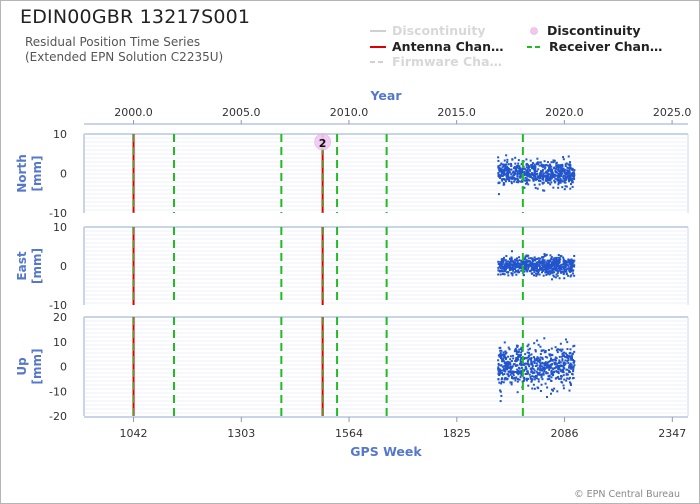 This screenshot has width=700, height=504. What do you see at coordinates (427, 30) in the screenshot?
I see `legend-item-discontinuity-line: Discontinuity` at bounding box center [427, 30].